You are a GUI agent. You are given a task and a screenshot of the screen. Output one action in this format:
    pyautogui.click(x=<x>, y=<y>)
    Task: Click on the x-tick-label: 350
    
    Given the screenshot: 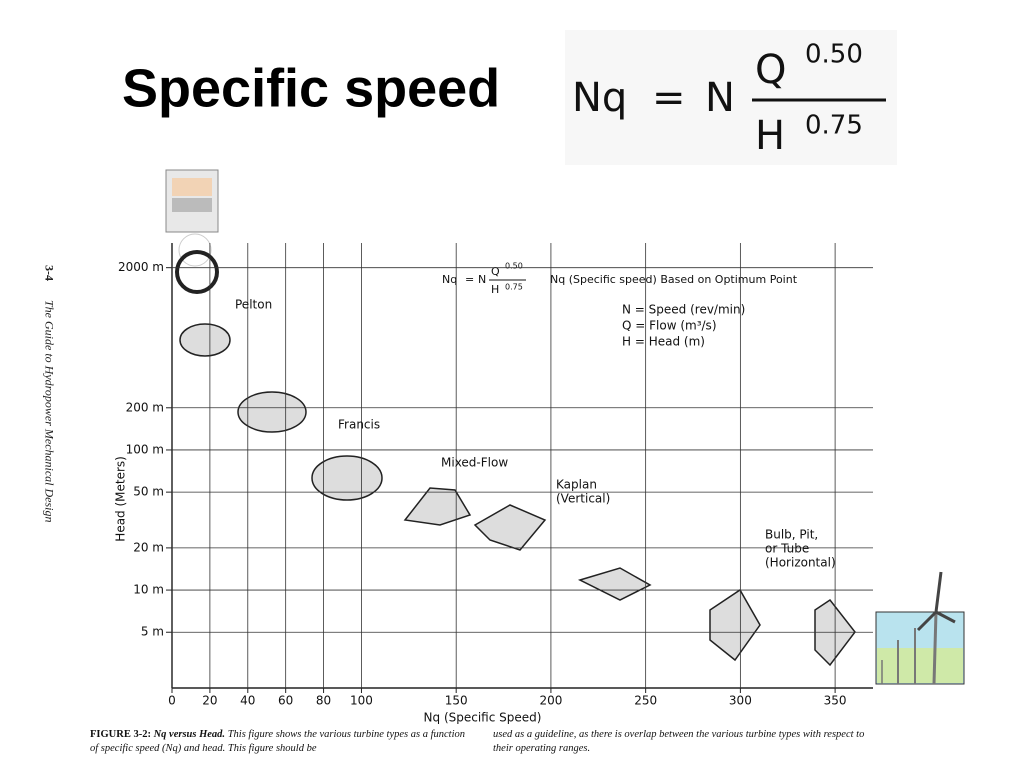 What is the action you would take?
    pyautogui.click(x=835, y=701)
    